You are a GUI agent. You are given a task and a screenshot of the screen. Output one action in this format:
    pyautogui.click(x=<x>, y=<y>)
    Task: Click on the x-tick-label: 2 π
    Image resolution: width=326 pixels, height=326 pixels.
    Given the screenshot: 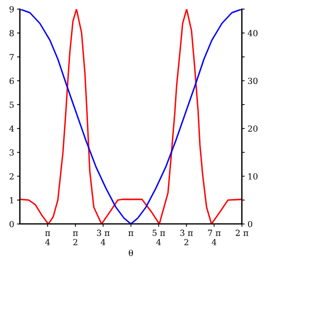 What is the action you would take?
    pyautogui.click(x=242, y=233)
    